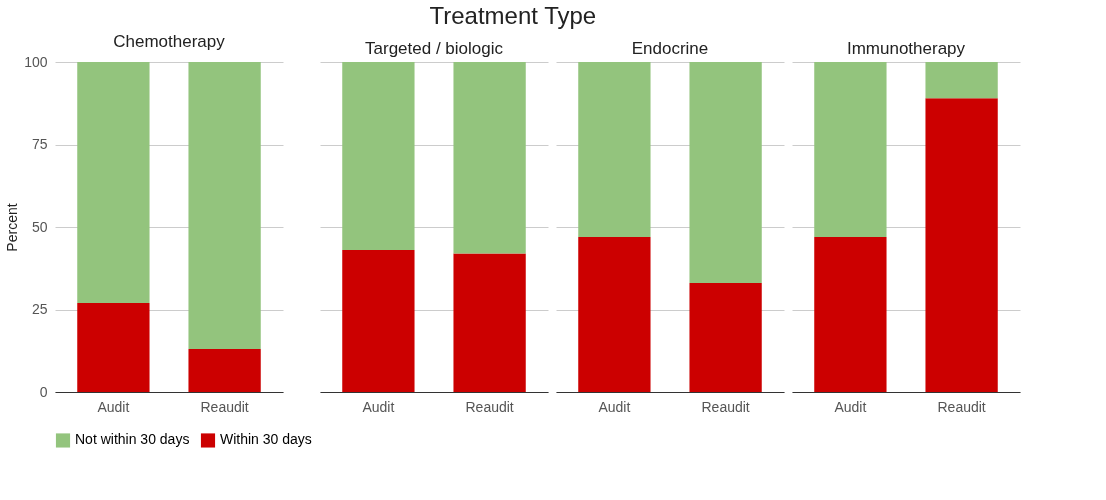 Image resolution: width=1106 pixels, height=500 pixels. I want to click on y-tick-label: 0, so click(43, 391).